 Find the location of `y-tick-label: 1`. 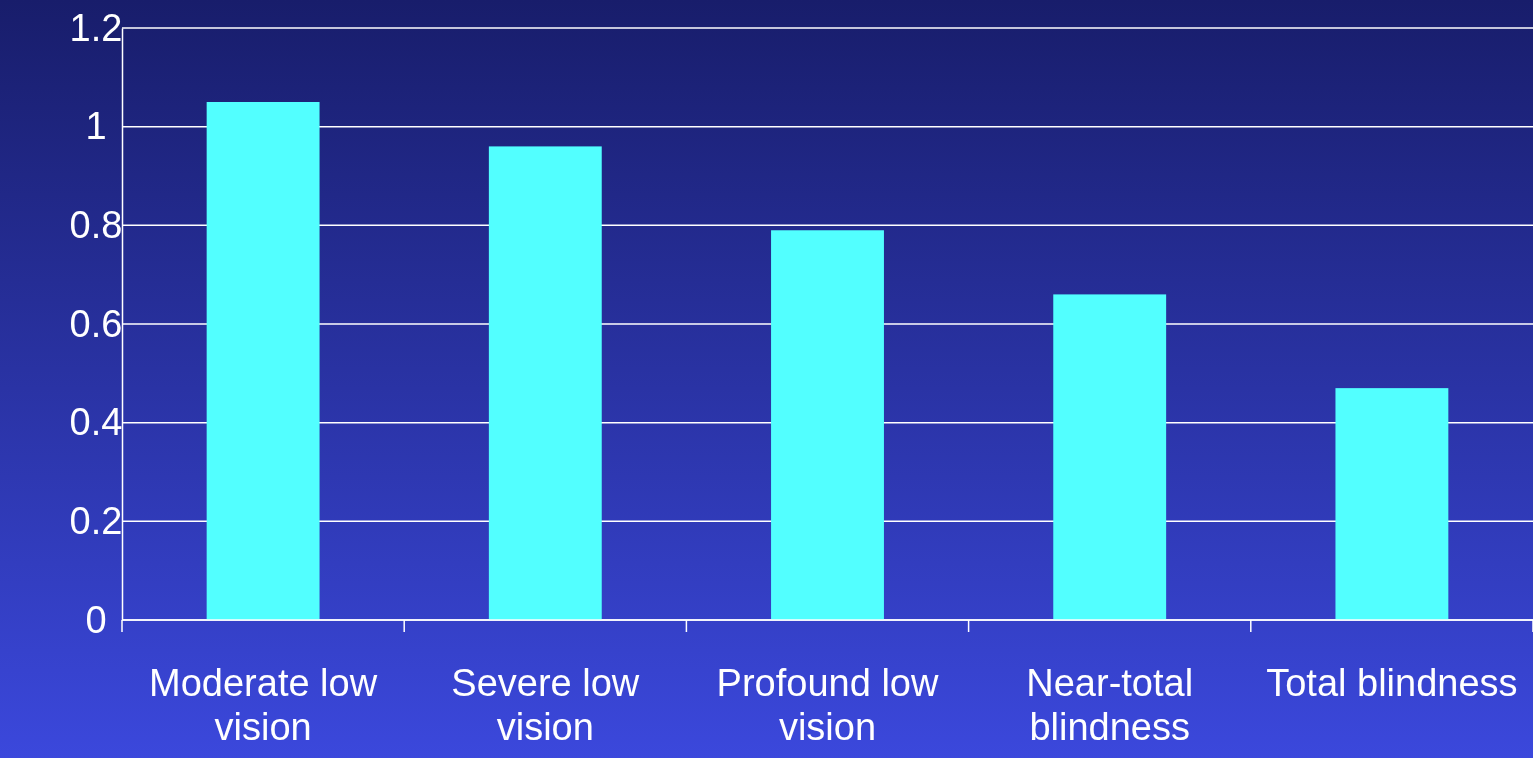

y-tick-label: 1 is located at coordinates (96, 126).